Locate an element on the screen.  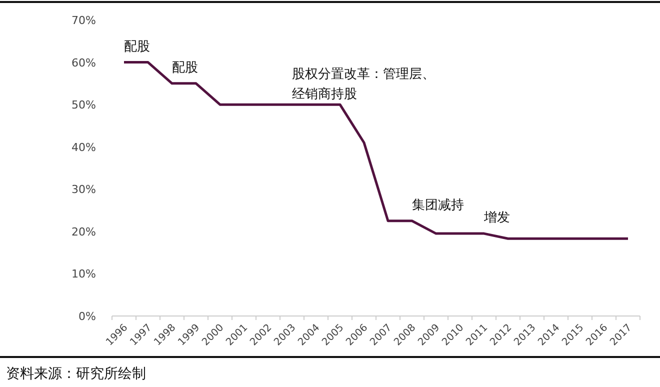
y-tick-label: 10% is located at coordinates (84, 274).